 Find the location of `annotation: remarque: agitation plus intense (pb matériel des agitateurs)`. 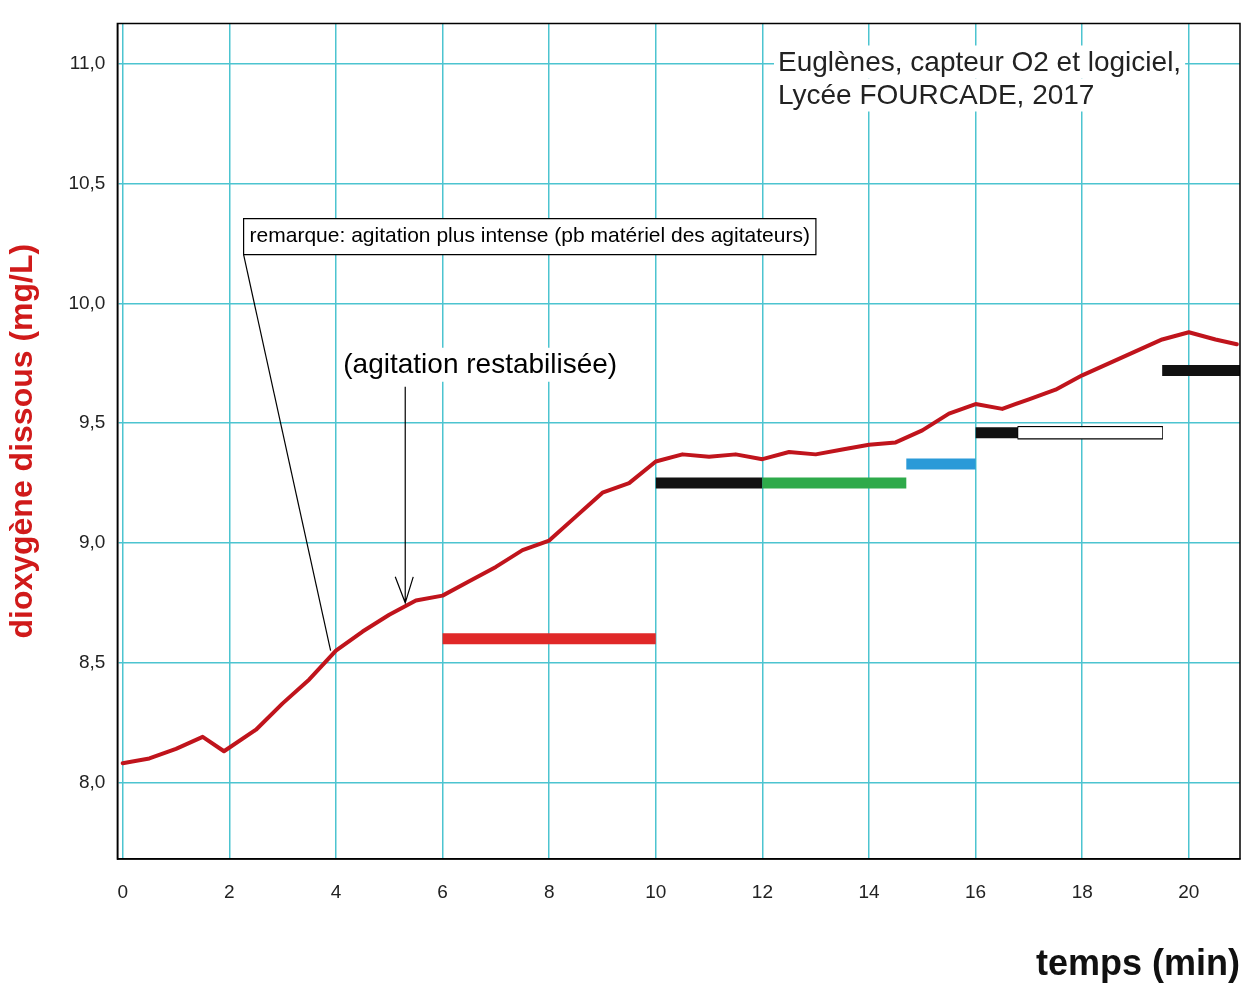

annotation: remarque: agitation plus intense (pb matériel des agitateurs) is located at coordinates (529, 235).